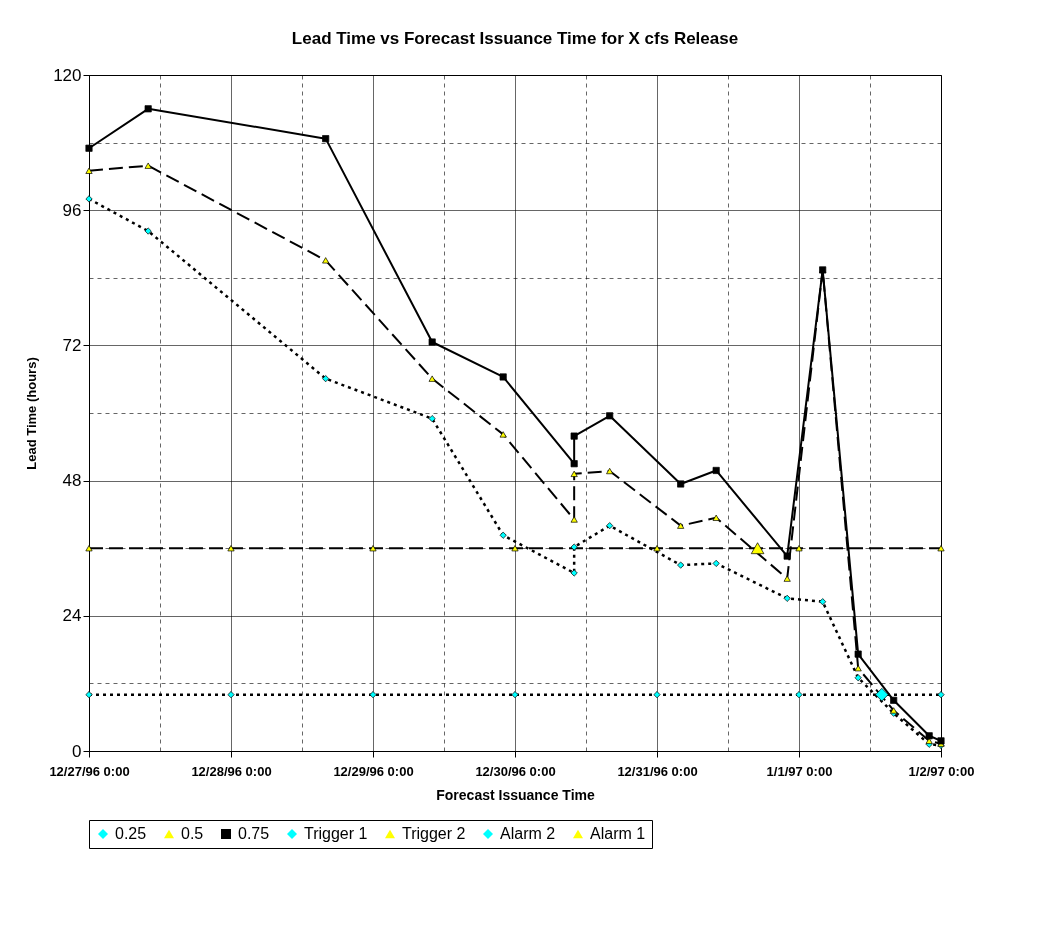 The width and height of the screenshot is (1043, 934). I want to click on legend-label: Trigger 1, so click(336, 833).